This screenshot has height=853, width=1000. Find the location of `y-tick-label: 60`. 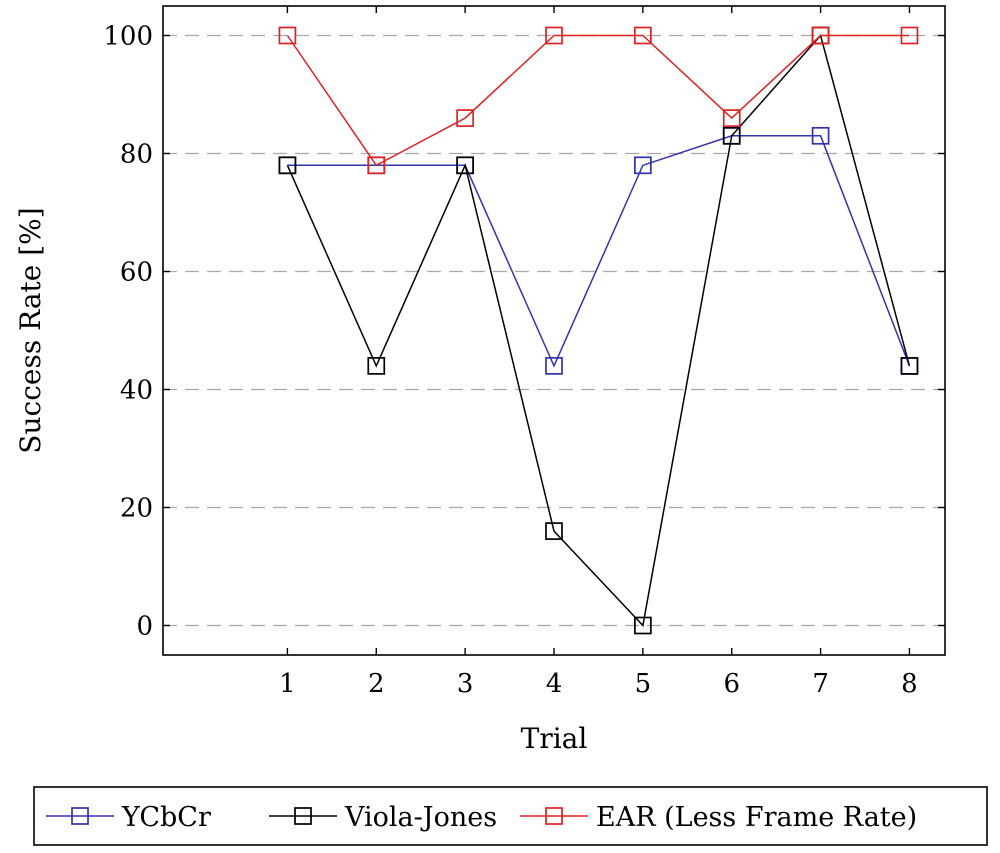

y-tick-label: 60 is located at coordinates (136, 273).